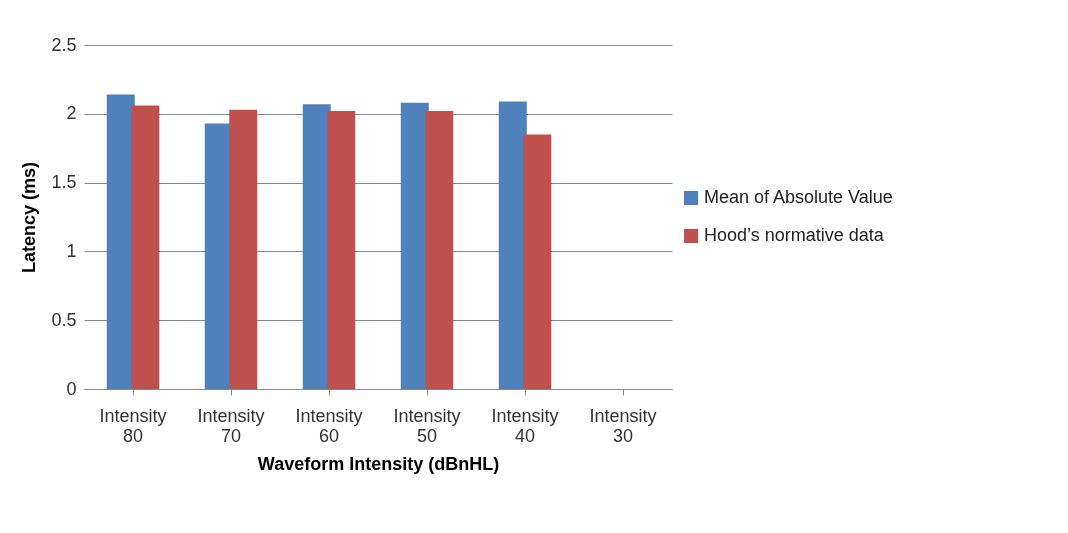 The height and width of the screenshot is (533, 1068). Describe the element at coordinates (329, 425) in the screenshot. I see `x-tick-label: Intensity 60` at that location.